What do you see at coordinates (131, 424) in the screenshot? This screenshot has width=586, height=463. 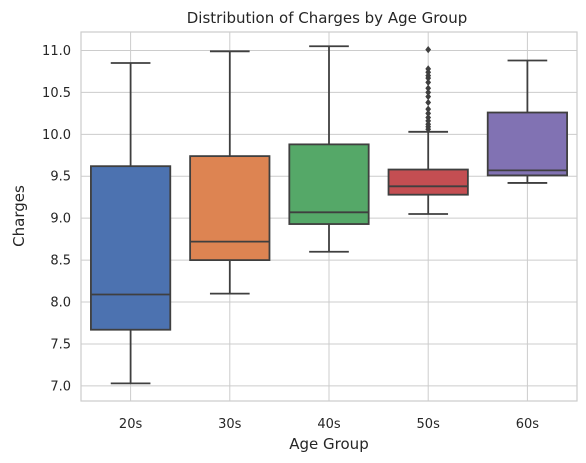 I see `x-tick-label: 20s` at bounding box center [131, 424].